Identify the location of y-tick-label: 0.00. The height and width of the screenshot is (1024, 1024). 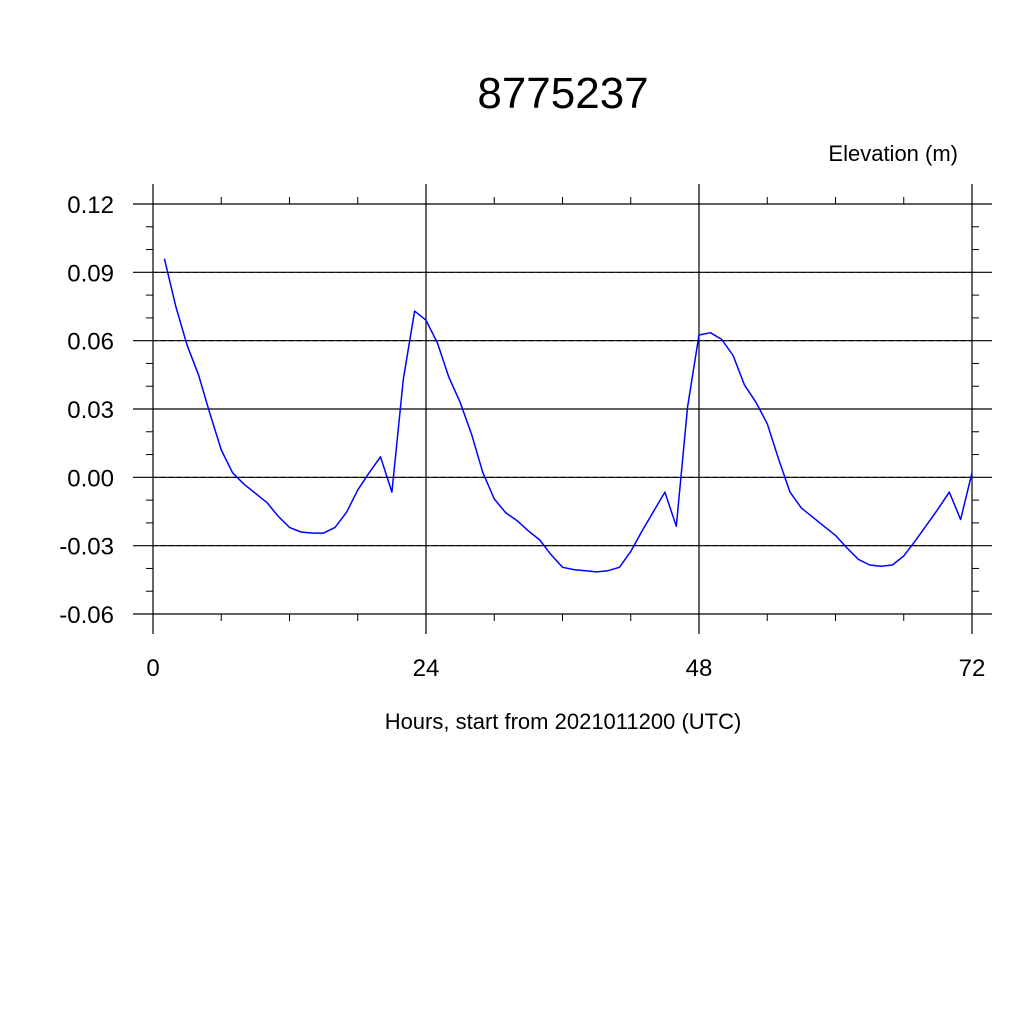
(90, 478).